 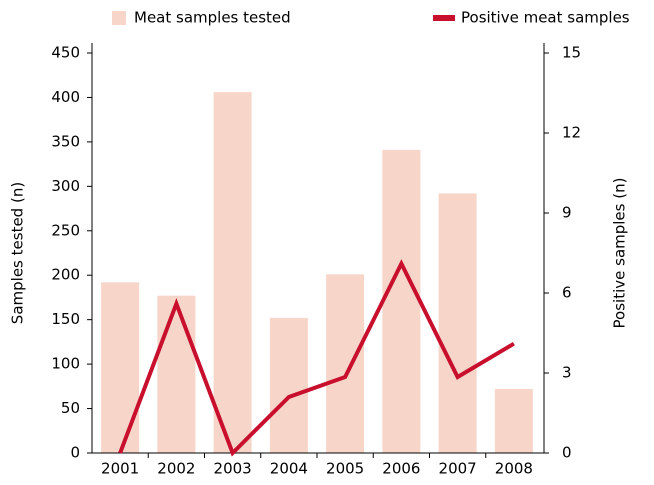 I want to click on x-tick-label: 2003, so click(x=233, y=469).